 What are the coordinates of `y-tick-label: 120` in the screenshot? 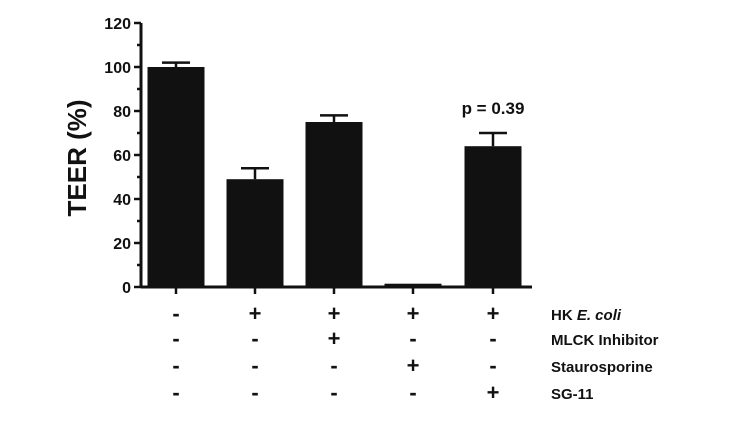 It's located at (117, 24).